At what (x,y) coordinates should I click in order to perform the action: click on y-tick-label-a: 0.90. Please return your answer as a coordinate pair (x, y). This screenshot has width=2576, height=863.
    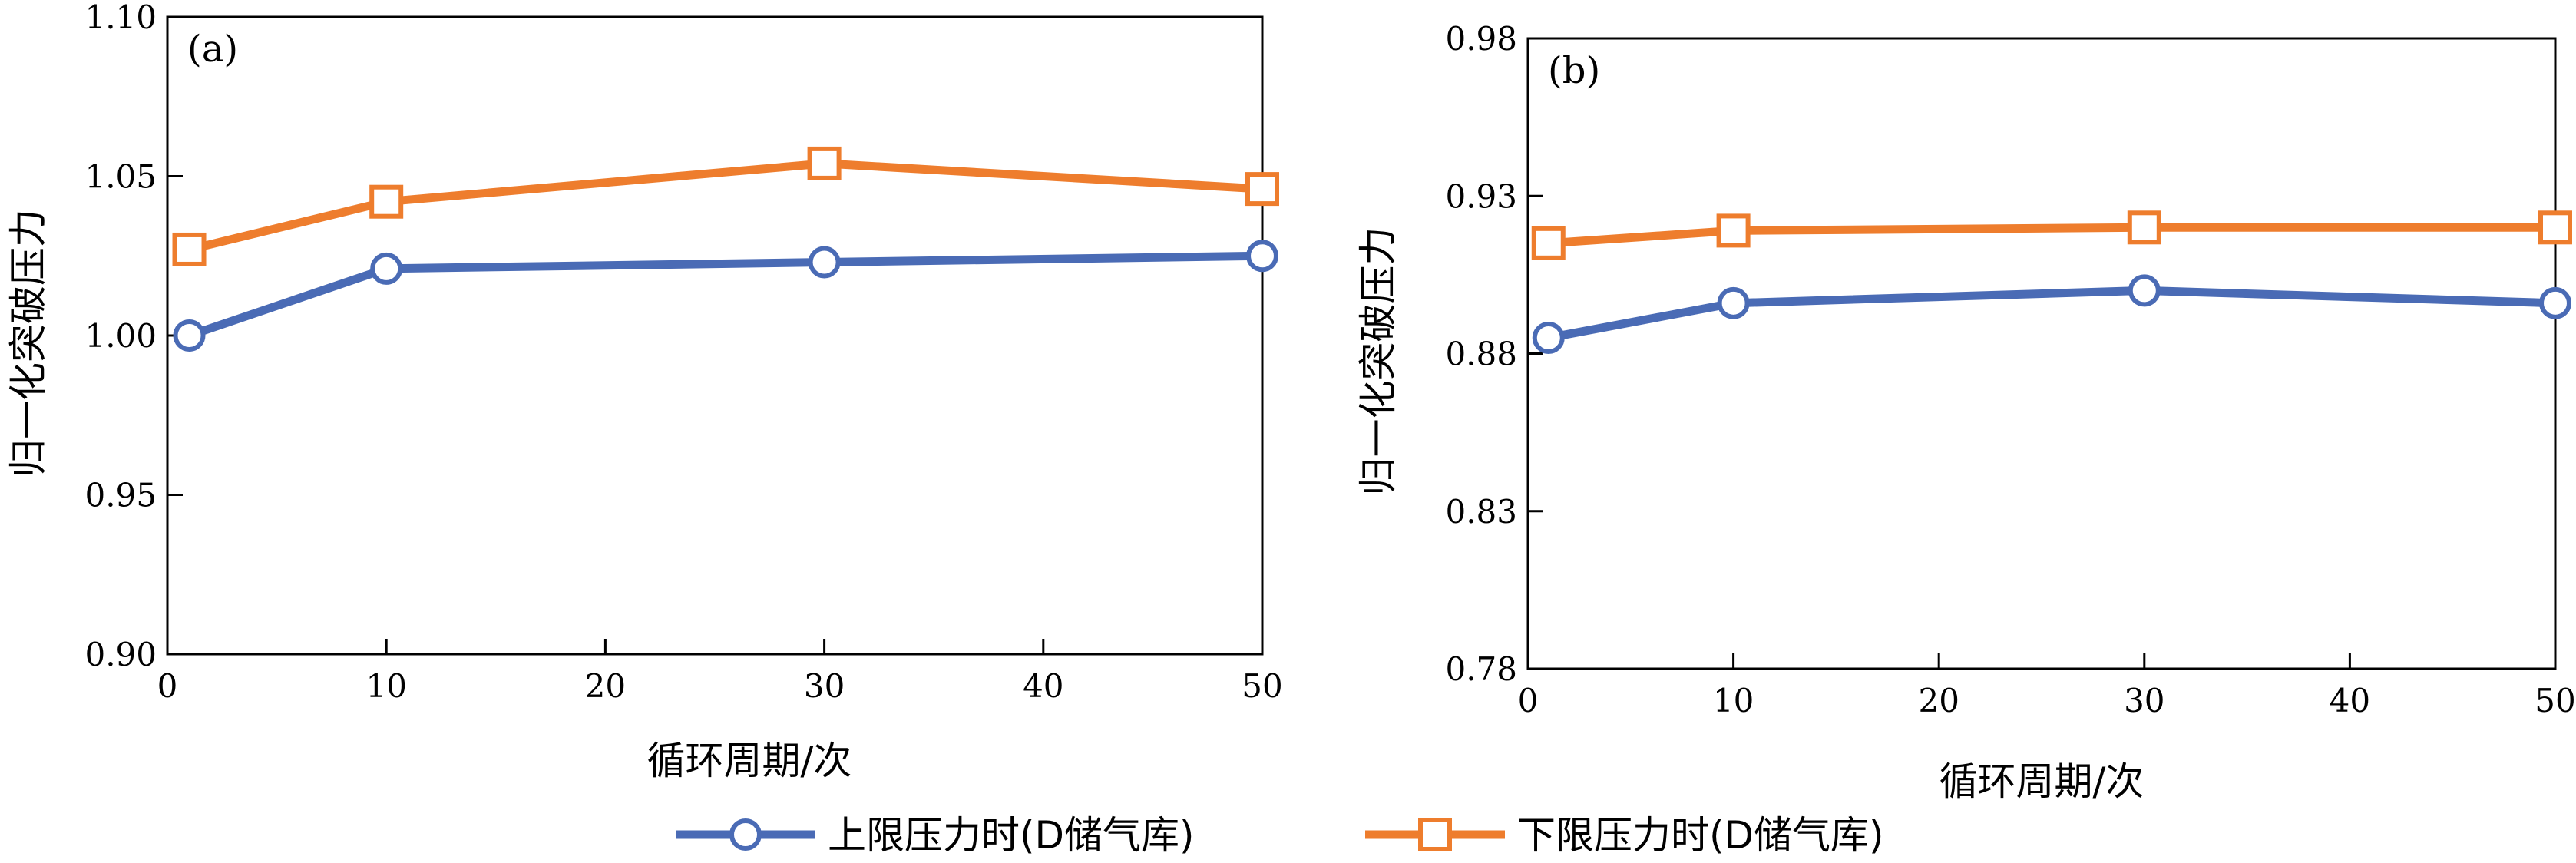
    Looking at the image, I should click on (120, 654).